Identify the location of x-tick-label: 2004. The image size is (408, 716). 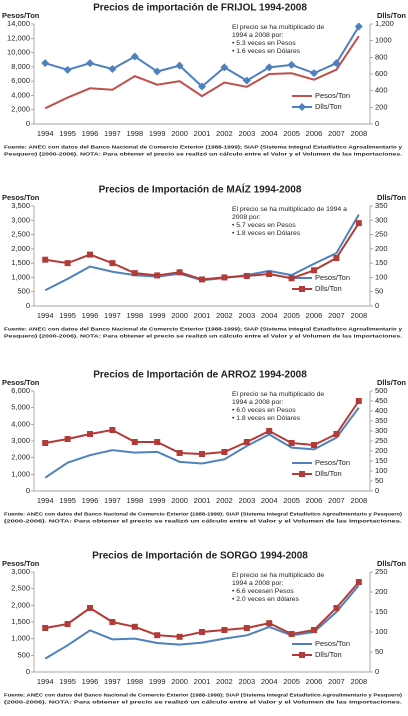
(269, 315).